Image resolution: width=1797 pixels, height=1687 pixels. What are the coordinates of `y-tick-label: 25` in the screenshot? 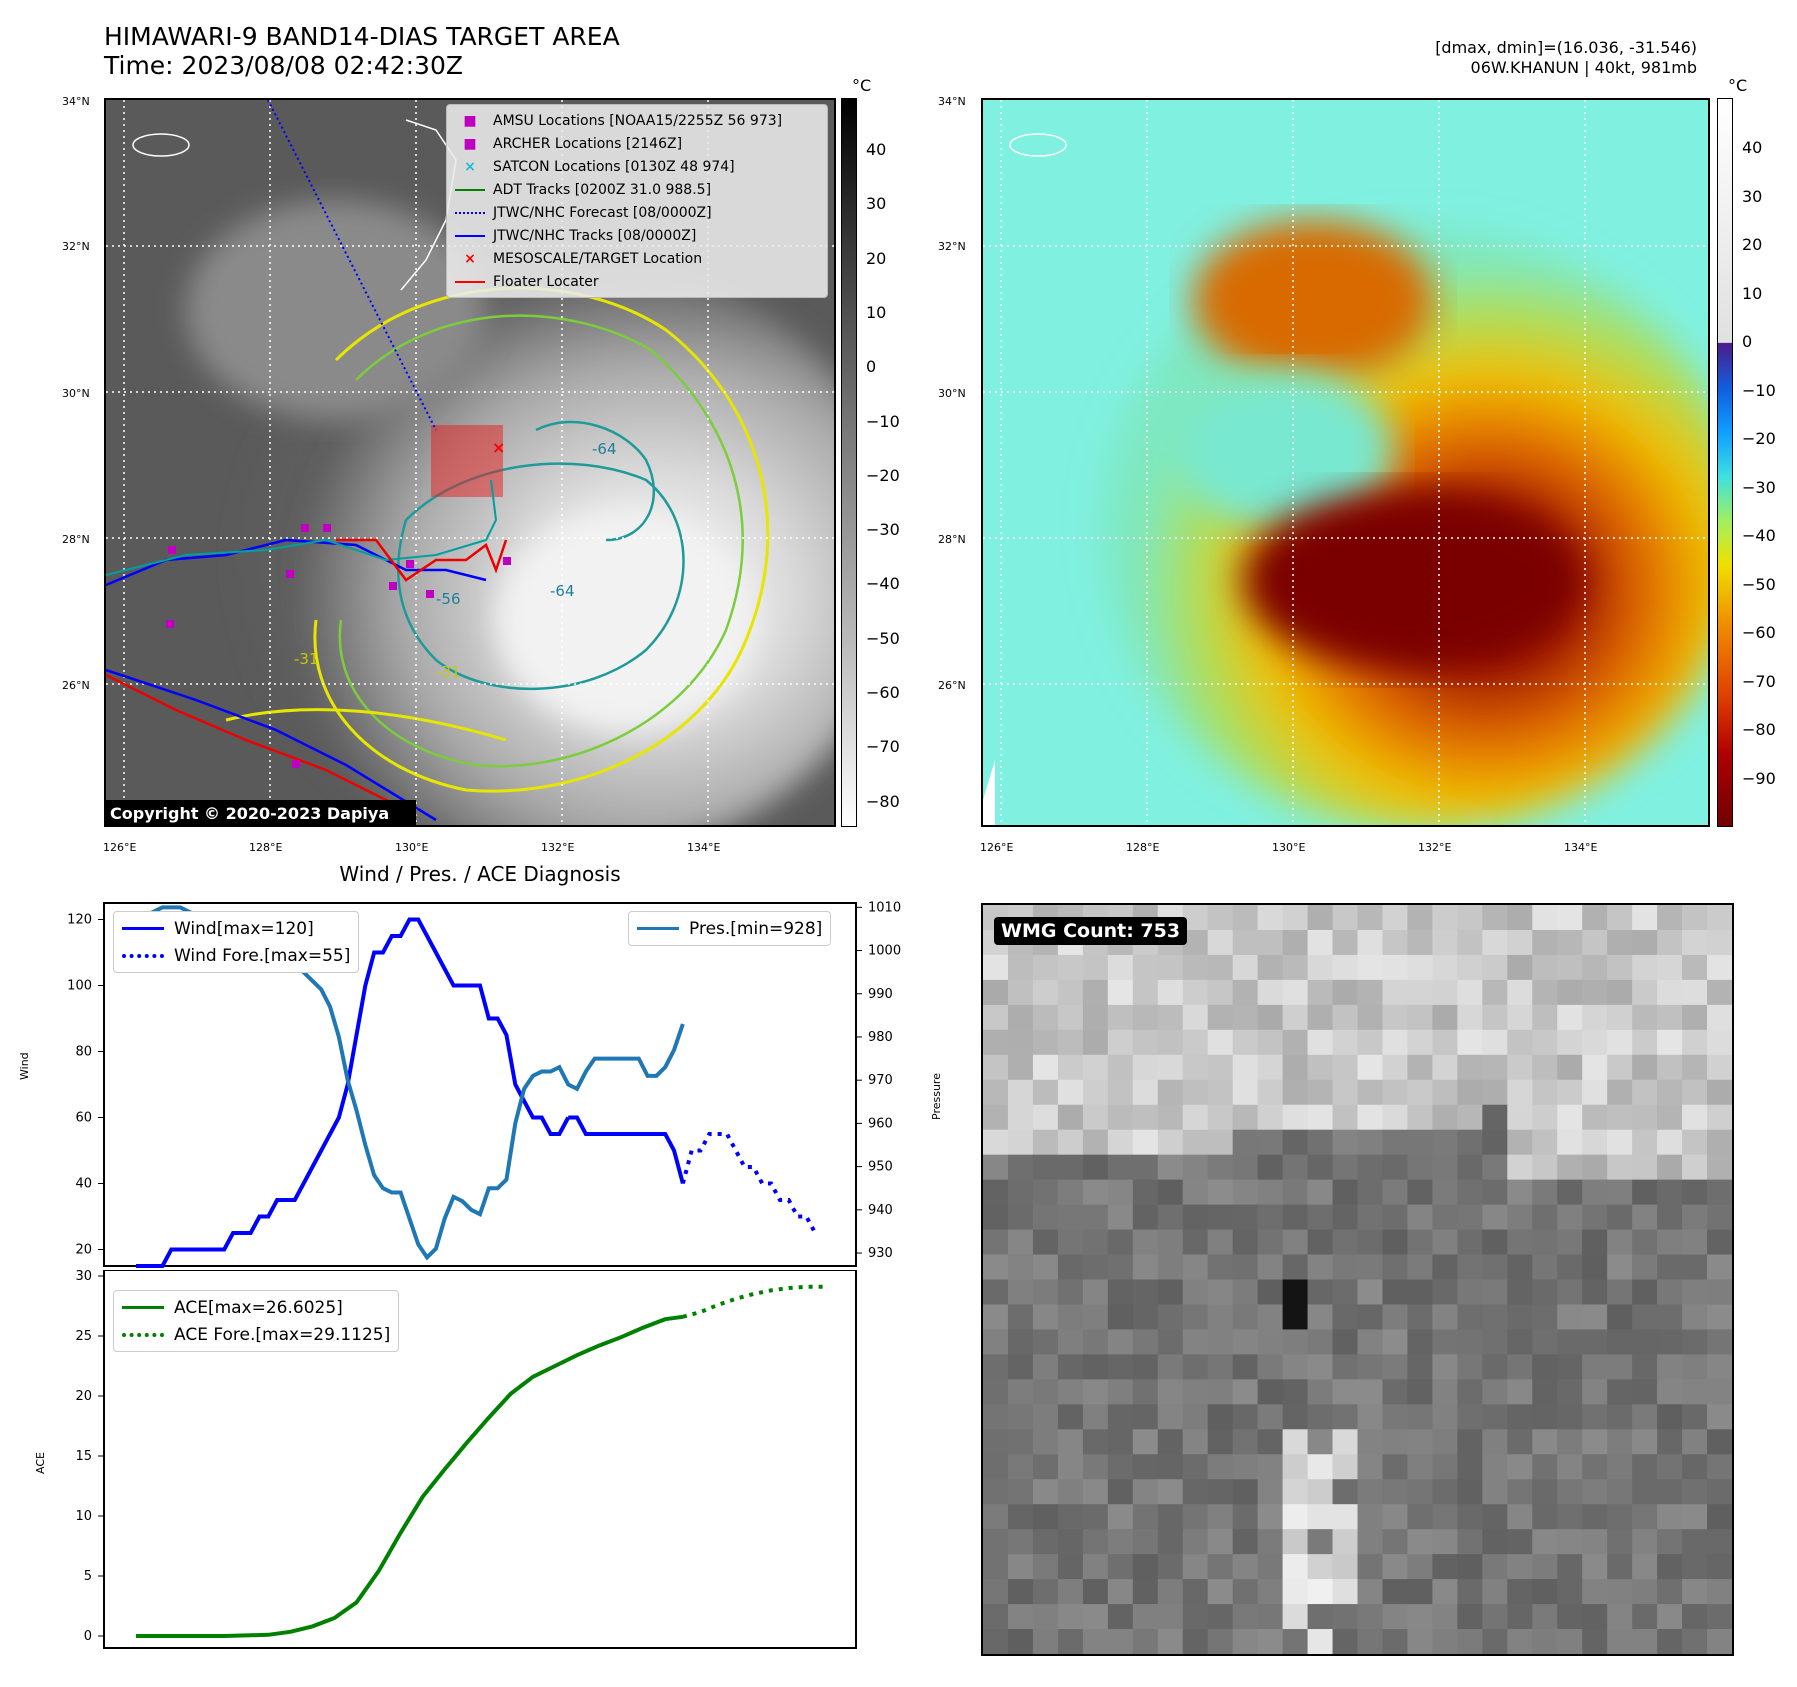 It's located at (83, 1336).